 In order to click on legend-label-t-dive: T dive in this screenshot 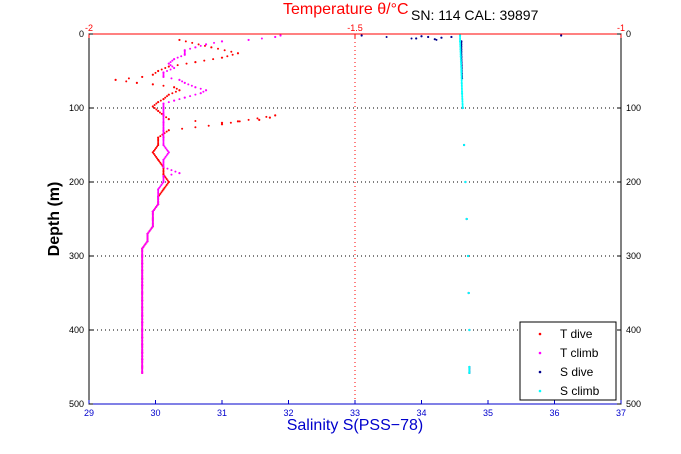, I will do `click(576, 334)`.